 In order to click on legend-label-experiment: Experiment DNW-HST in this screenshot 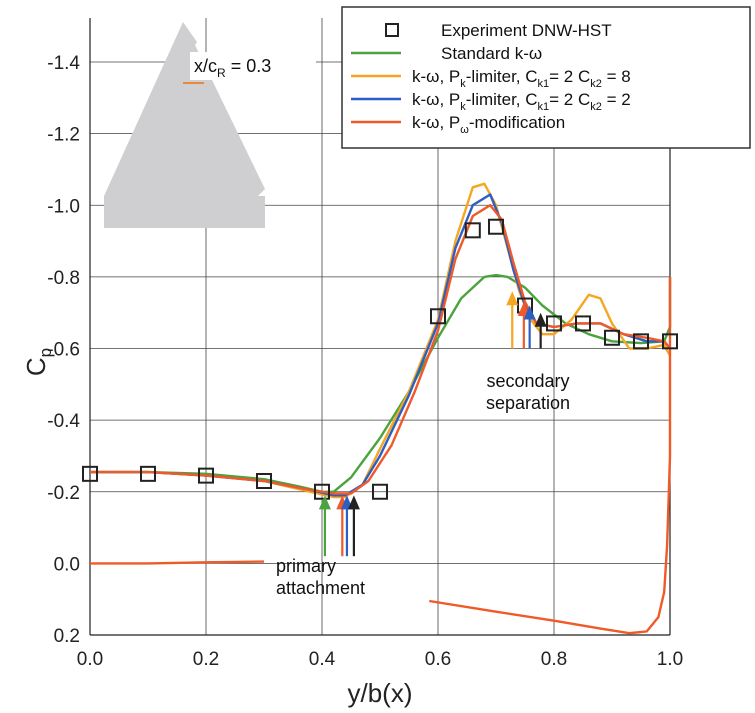, I will do `click(526, 30)`.